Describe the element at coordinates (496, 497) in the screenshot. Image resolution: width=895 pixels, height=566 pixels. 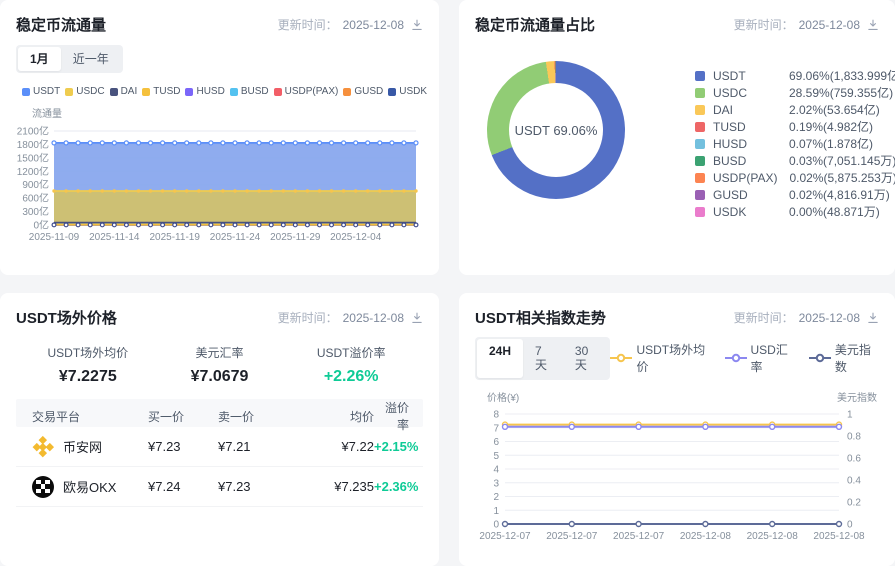
I see `svg-text: 2` at that location.